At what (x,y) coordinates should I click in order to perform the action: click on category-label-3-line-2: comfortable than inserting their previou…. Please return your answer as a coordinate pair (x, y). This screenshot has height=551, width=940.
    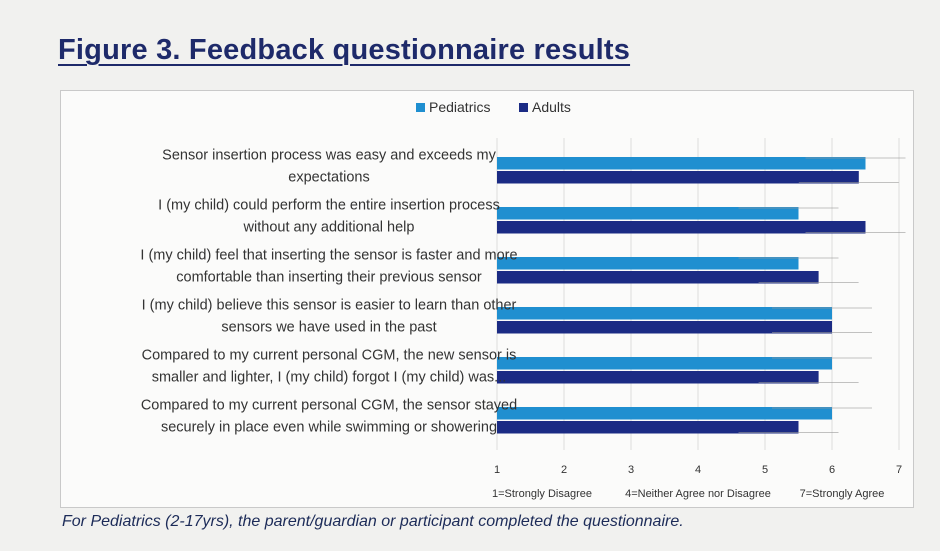
    Looking at the image, I should click on (329, 278).